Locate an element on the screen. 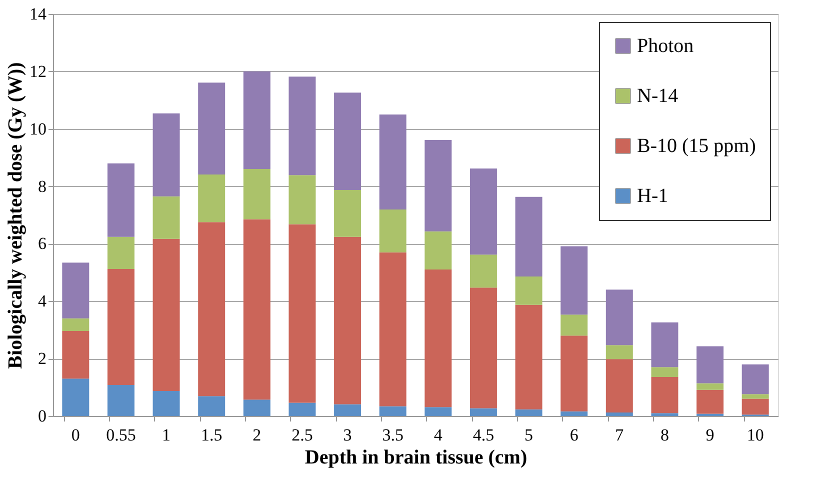  x-tick-label: 7 is located at coordinates (619, 435).